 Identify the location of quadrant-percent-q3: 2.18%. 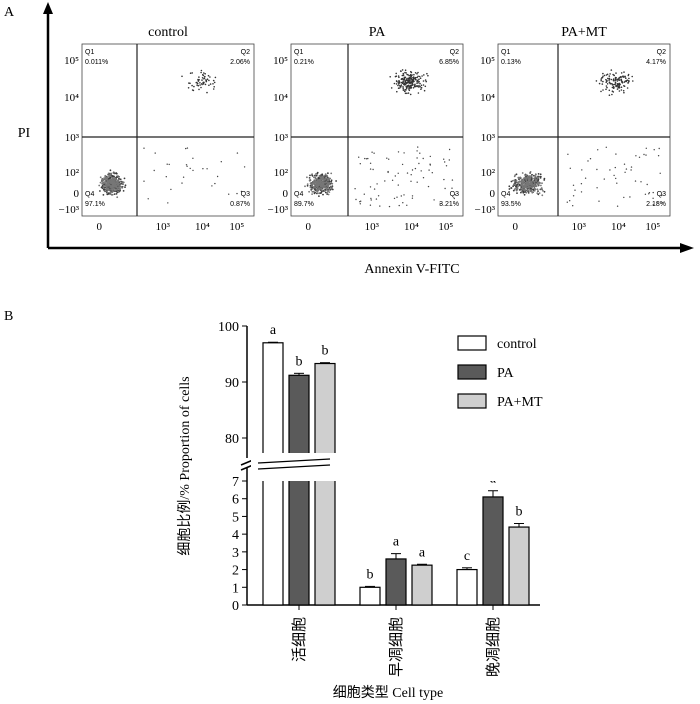
(656, 204).